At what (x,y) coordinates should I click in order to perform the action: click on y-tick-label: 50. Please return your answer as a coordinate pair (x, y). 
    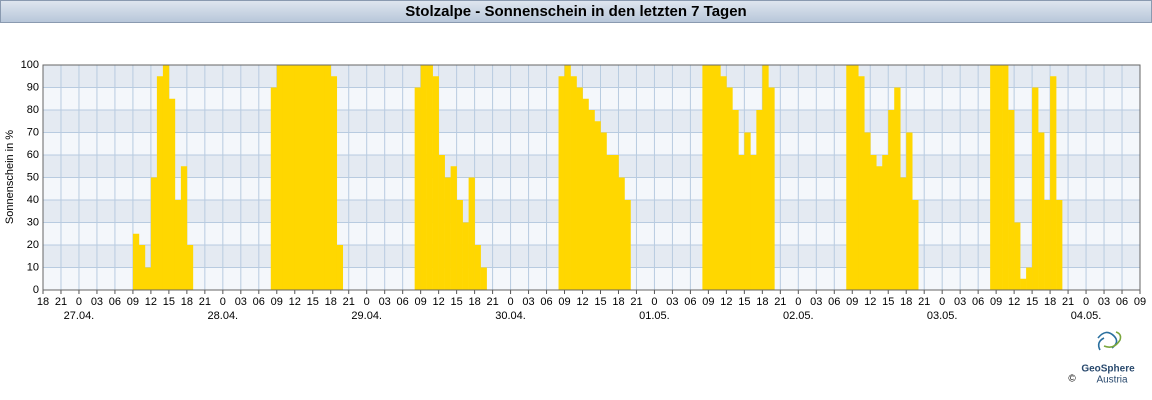
    Looking at the image, I should click on (33, 177).